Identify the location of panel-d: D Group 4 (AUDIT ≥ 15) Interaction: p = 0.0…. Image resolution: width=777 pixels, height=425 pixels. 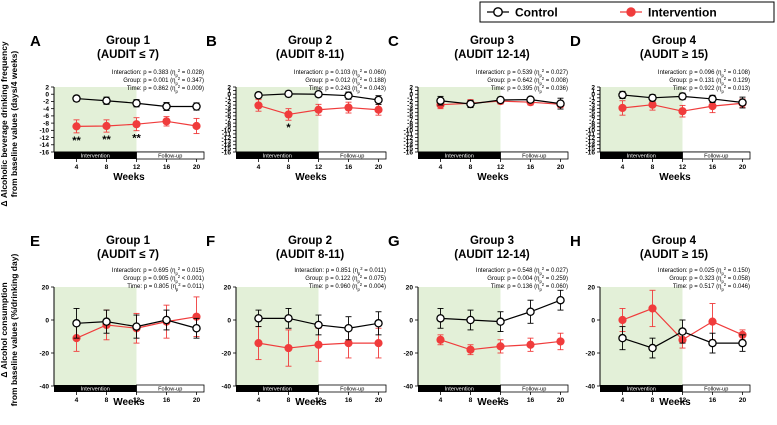
(660, 108).